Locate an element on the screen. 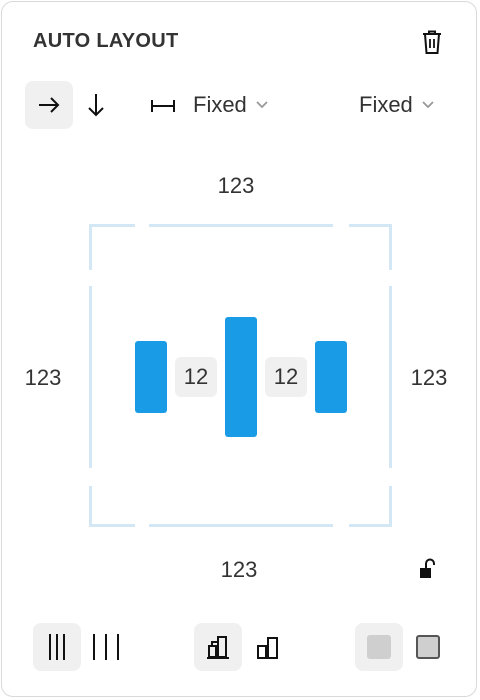 Image resolution: width=480 pixels, height=700 pixels. packed-columns-icon is located at coordinates (57, 647).